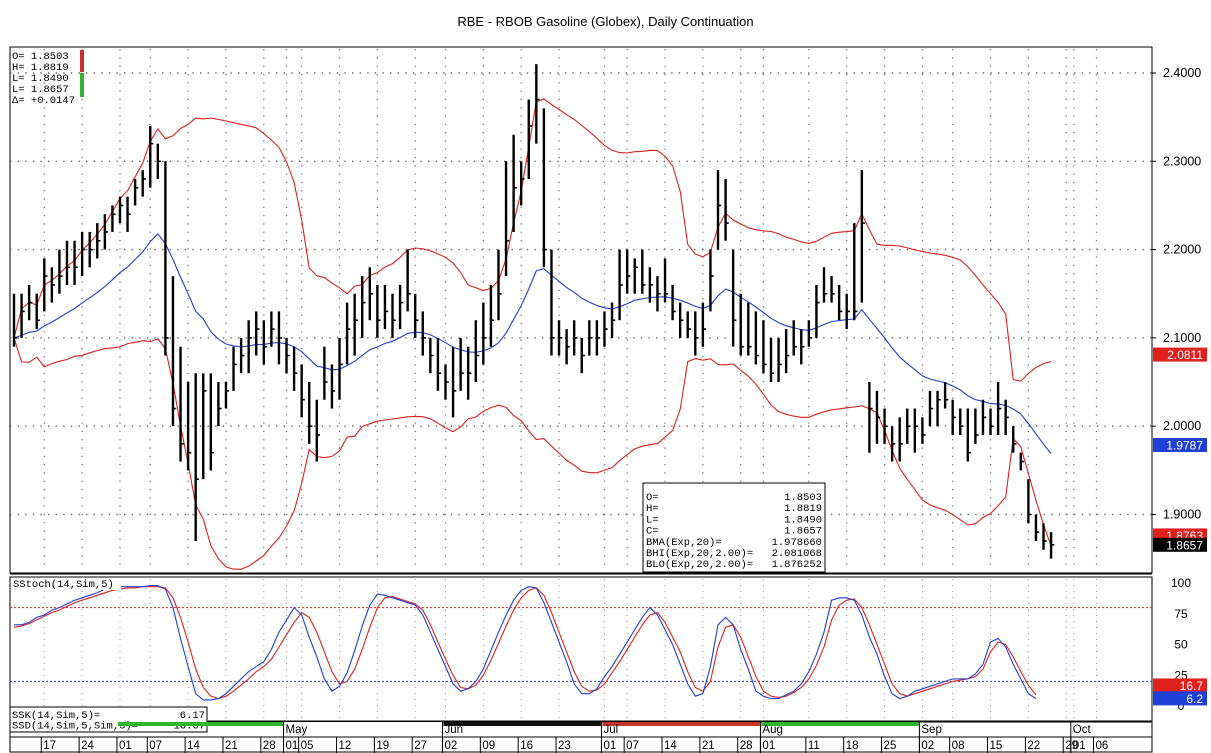 This screenshot has height=753, width=1211. Describe the element at coordinates (450, 746) in the screenshot. I see `day-label: 02` at that location.